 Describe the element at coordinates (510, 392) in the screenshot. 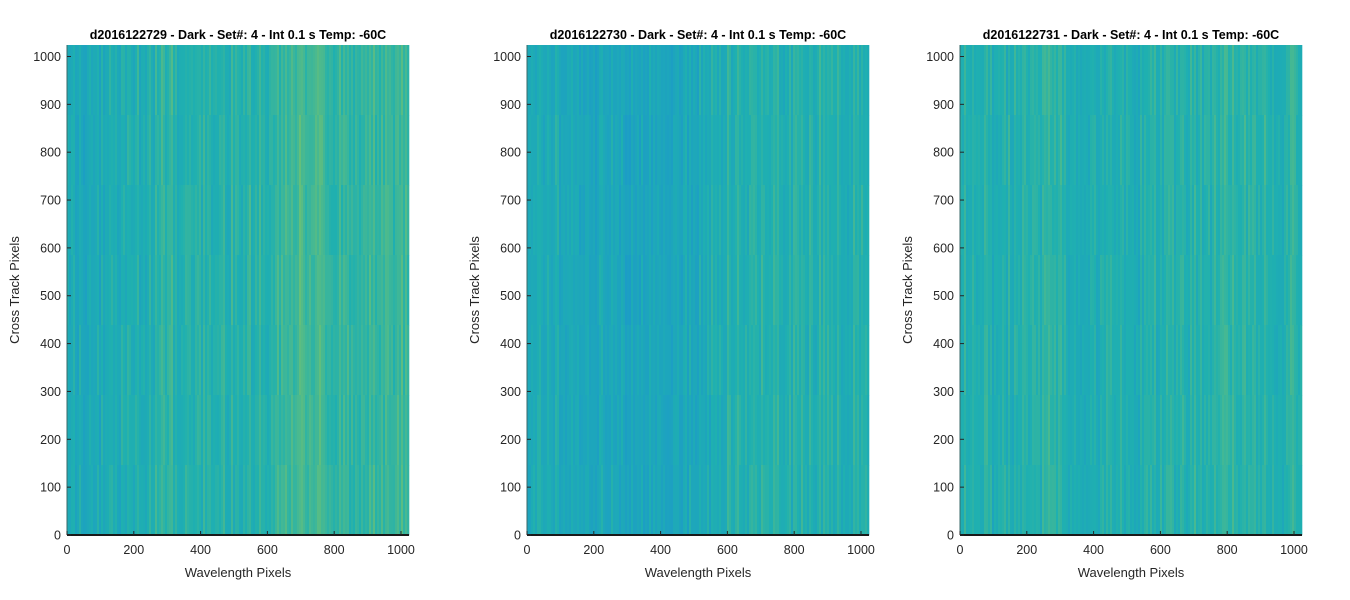

I see `y-tick-label: 300` at that location.